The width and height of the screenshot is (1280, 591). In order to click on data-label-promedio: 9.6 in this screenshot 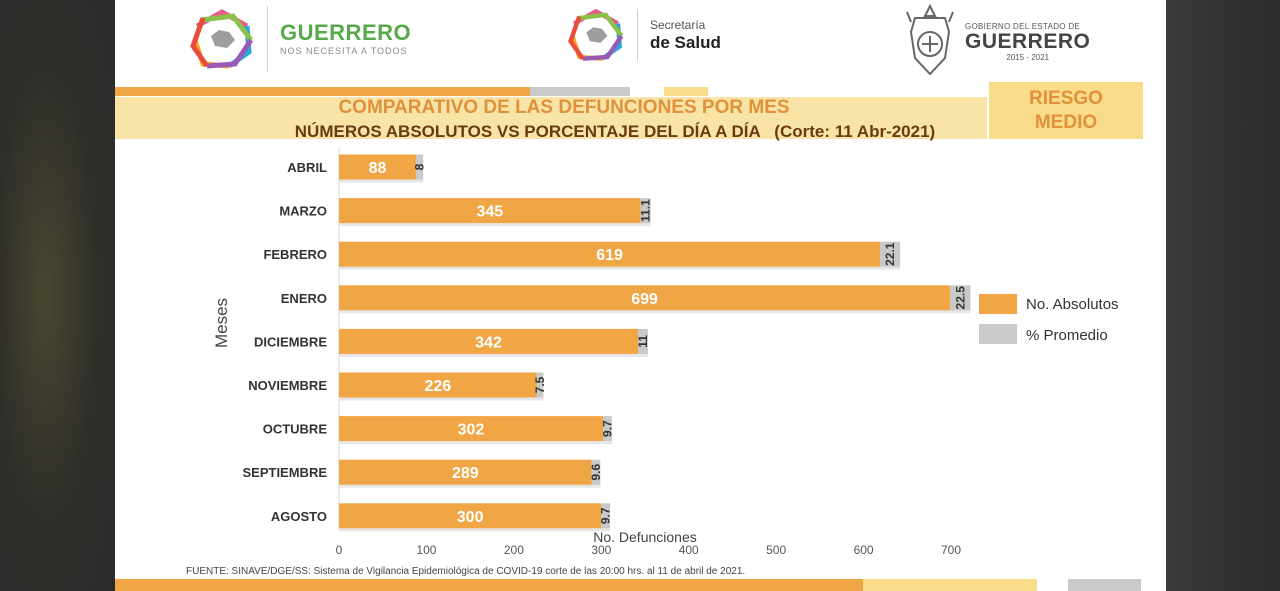, I will do `click(596, 472)`.